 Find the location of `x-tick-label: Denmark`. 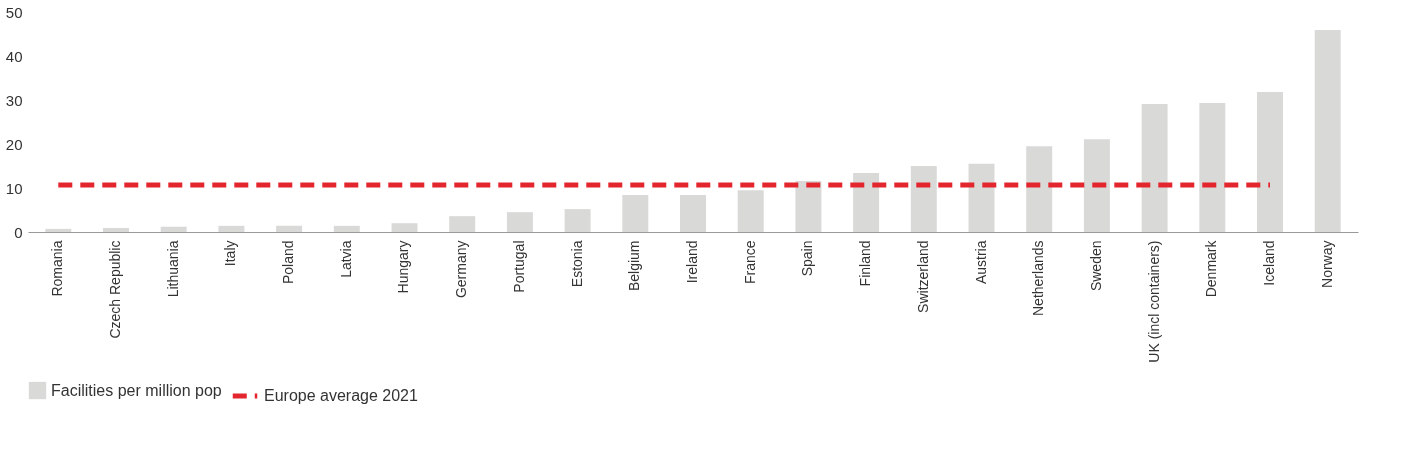

x-tick-label: Denmark is located at coordinates (1211, 268).